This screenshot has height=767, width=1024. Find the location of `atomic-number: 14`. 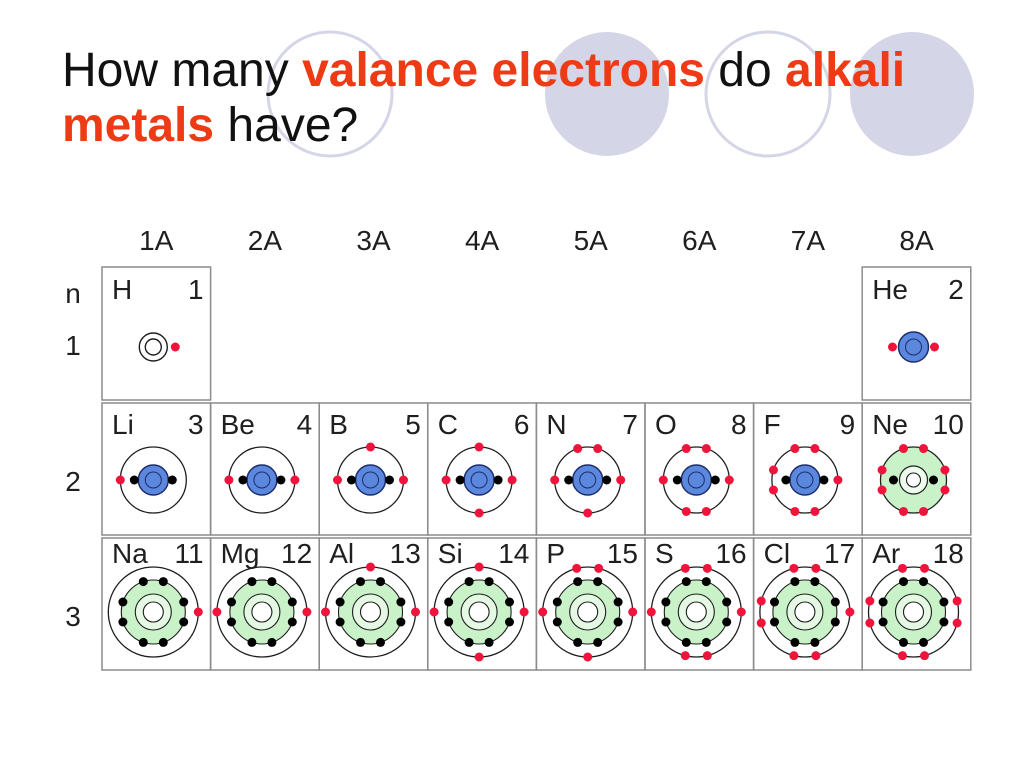

atomic-number: 14 is located at coordinates (513, 553).